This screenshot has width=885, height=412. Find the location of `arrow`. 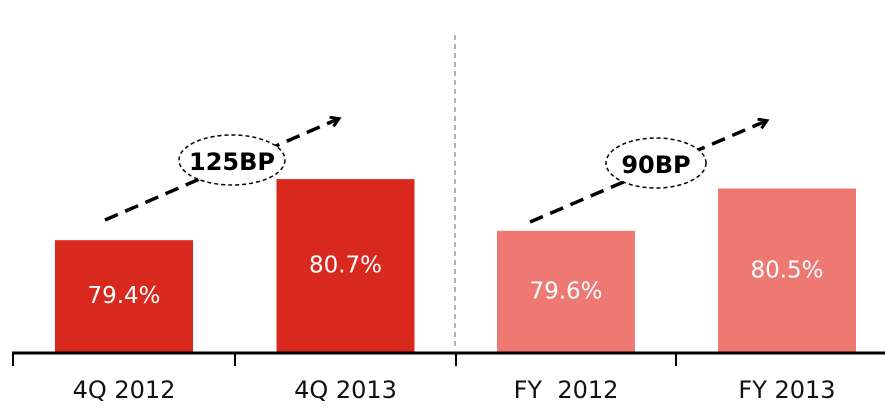

arrow is located at coordinates (221, 170).